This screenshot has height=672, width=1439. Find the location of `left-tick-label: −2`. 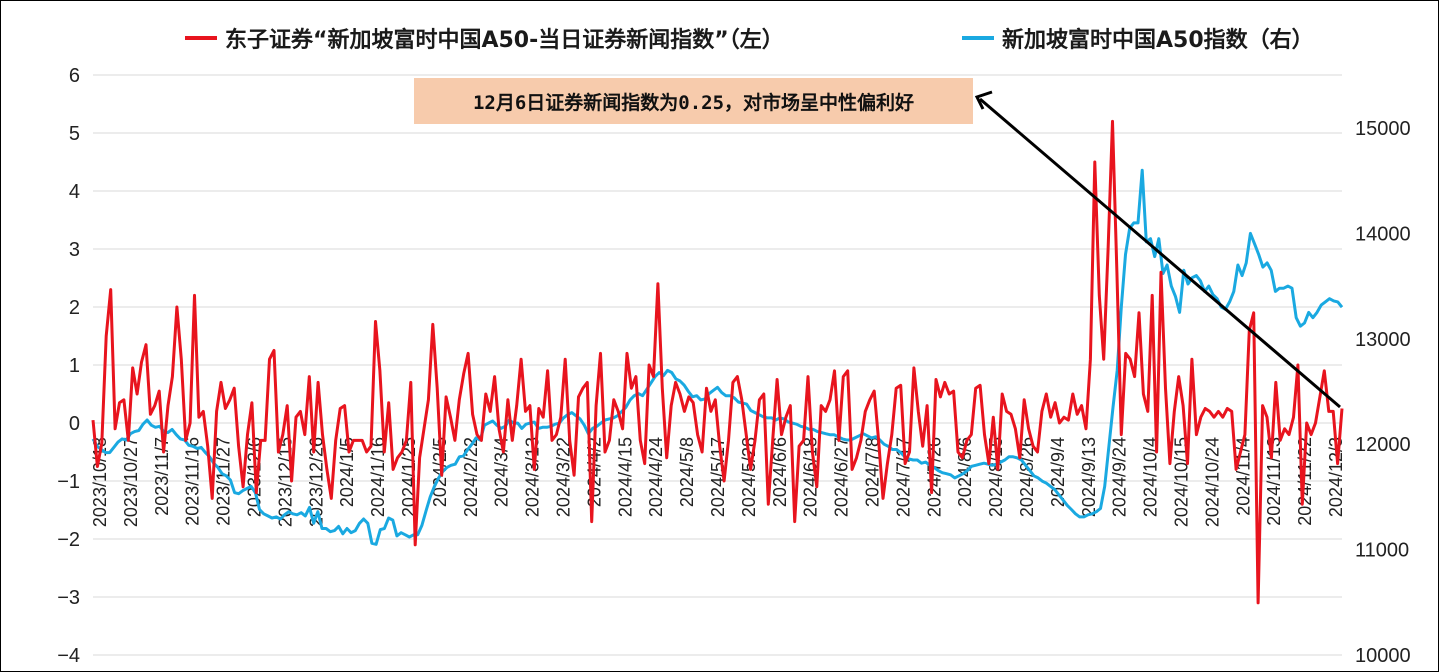

left-tick-label: −2 is located at coordinates (68, 540).